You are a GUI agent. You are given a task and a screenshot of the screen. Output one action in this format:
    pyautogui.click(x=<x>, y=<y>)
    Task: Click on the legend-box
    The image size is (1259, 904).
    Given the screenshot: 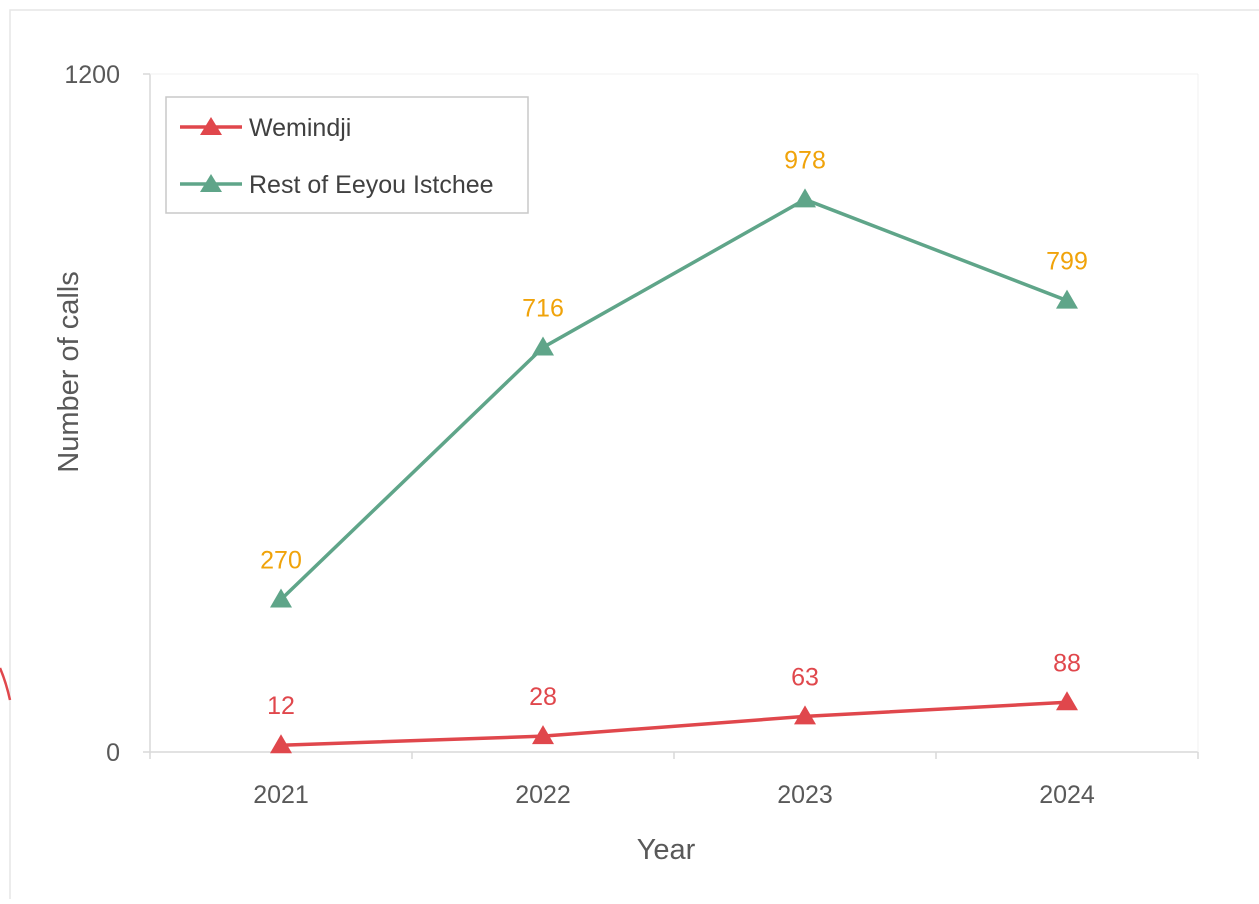 What is the action you would take?
    pyautogui.click(x=347, y=155)
    